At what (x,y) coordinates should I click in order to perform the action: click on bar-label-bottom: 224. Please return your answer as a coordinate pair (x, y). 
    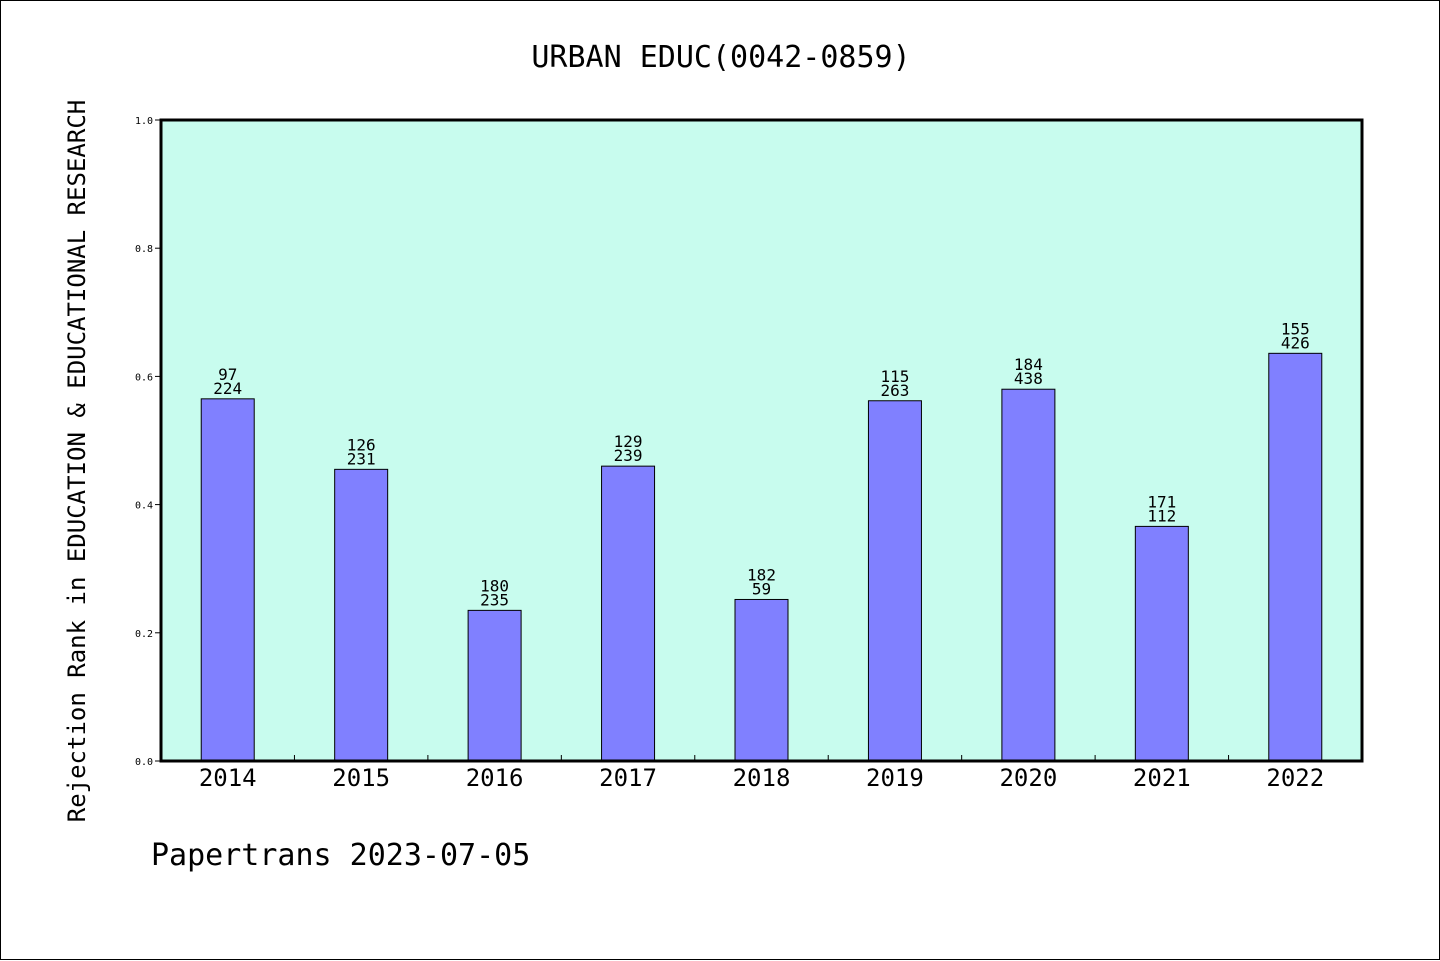
    Looking at the image, I should click on (227, 388).